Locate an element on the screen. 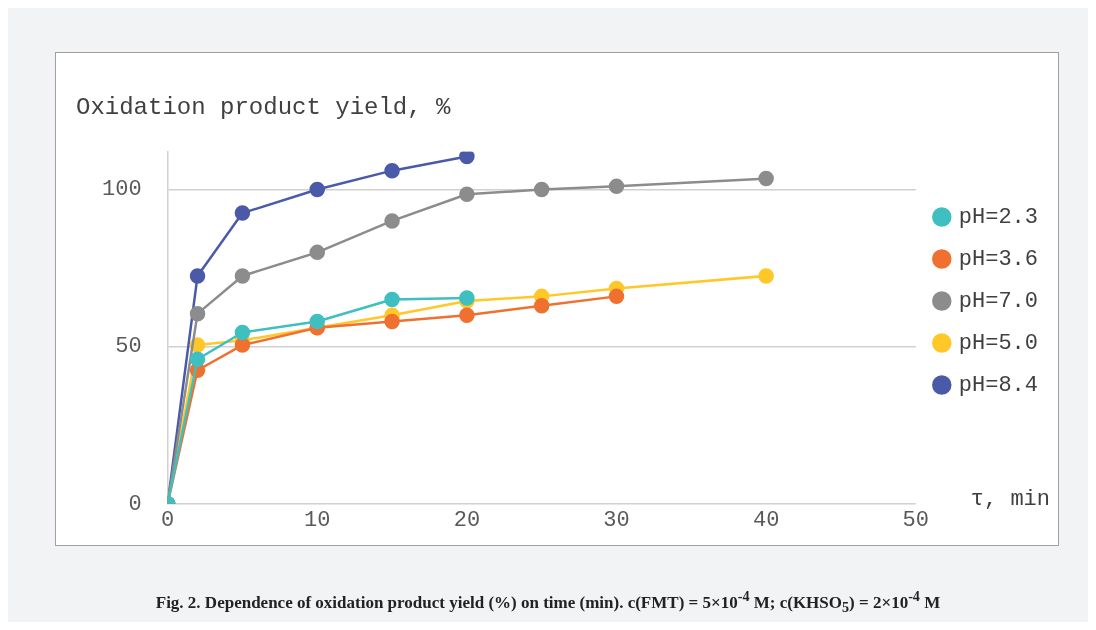 The width and height of the screenshot is (1096, 630). x-tick-label: 20 is located at coordinates (467, 520).